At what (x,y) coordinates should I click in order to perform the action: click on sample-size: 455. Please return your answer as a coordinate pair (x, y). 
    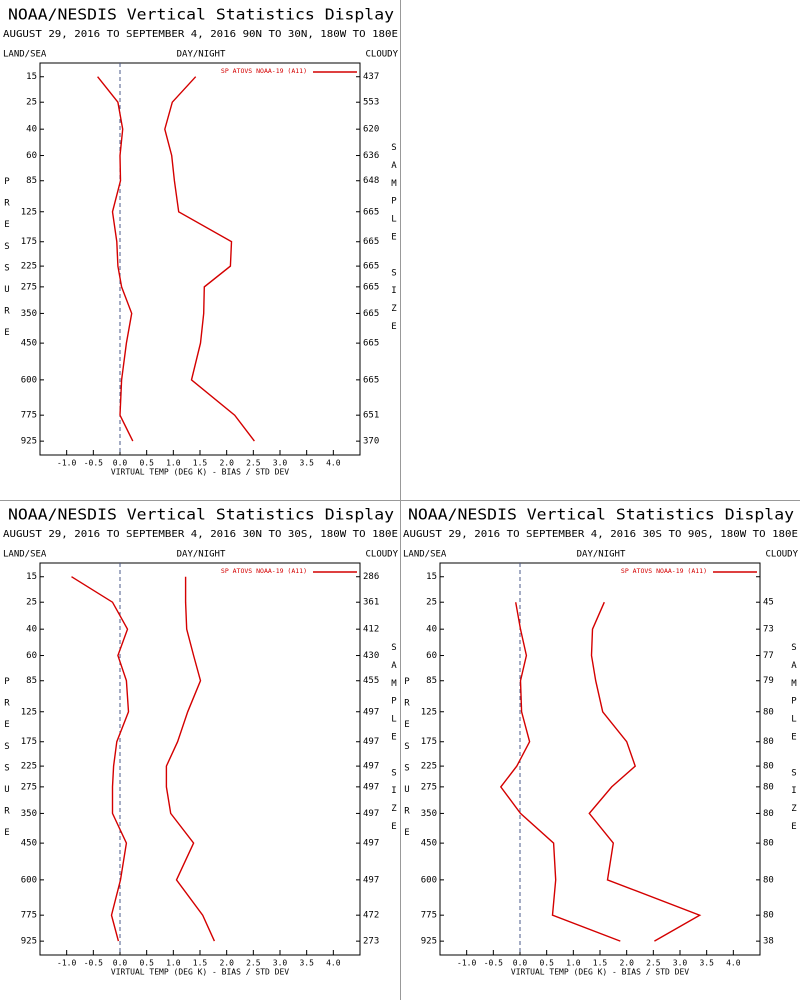
    Looking at the image, I should click on (371, 681).